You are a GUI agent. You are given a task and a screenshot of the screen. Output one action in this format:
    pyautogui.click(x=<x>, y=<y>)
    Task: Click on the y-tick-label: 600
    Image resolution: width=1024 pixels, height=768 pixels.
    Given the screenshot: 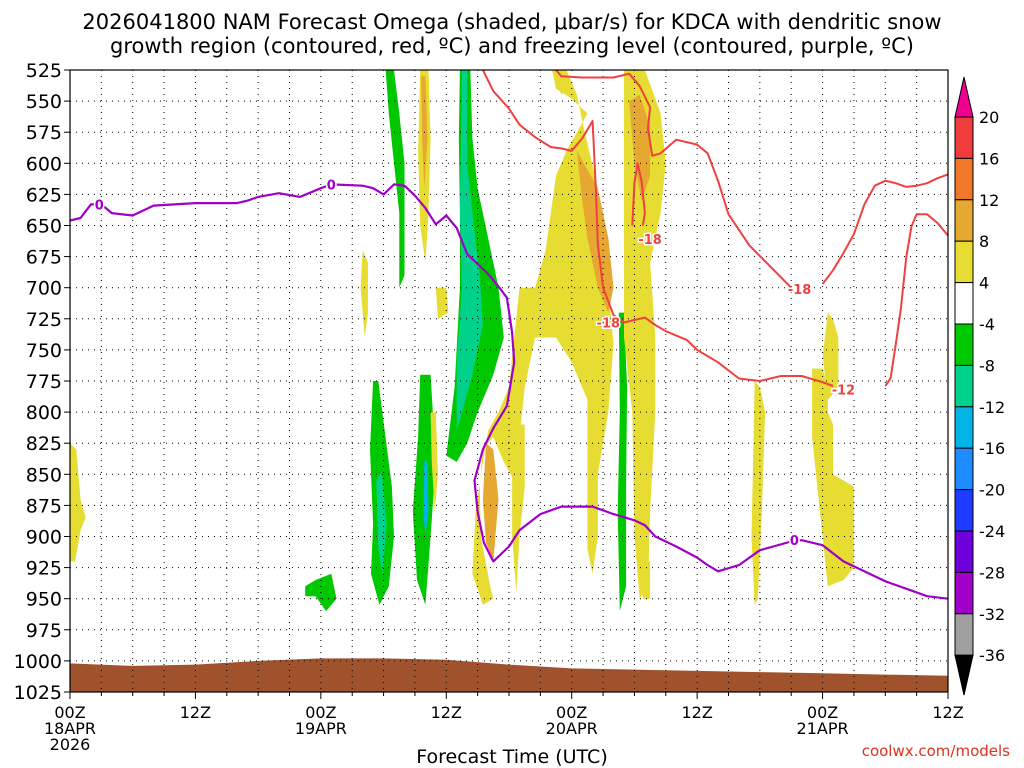 What is the action you would take?
    pyautogui.click(x=44, y=164)
    